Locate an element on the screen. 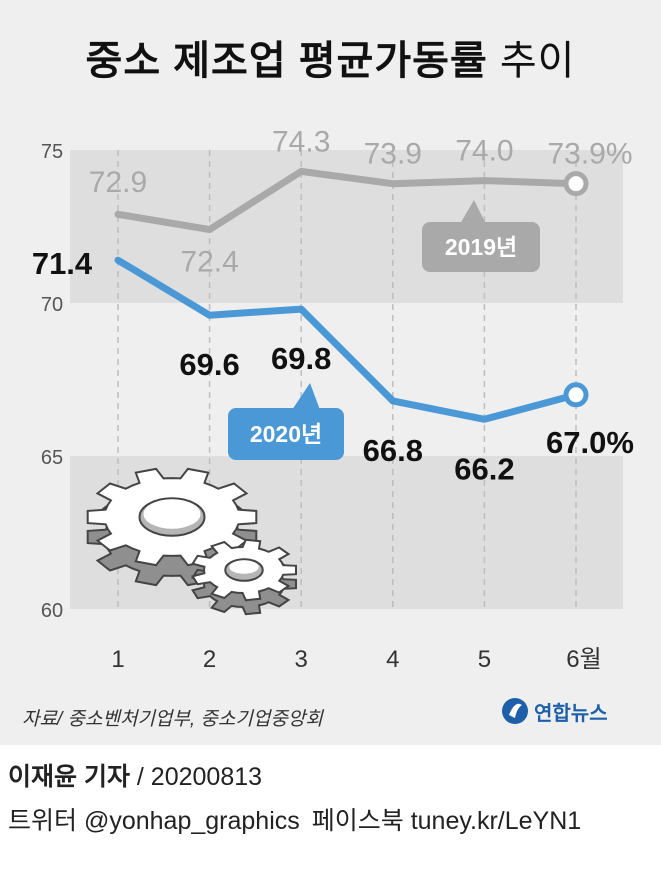  data-label-2019: 73.9% is located at coordinates (589, 154).